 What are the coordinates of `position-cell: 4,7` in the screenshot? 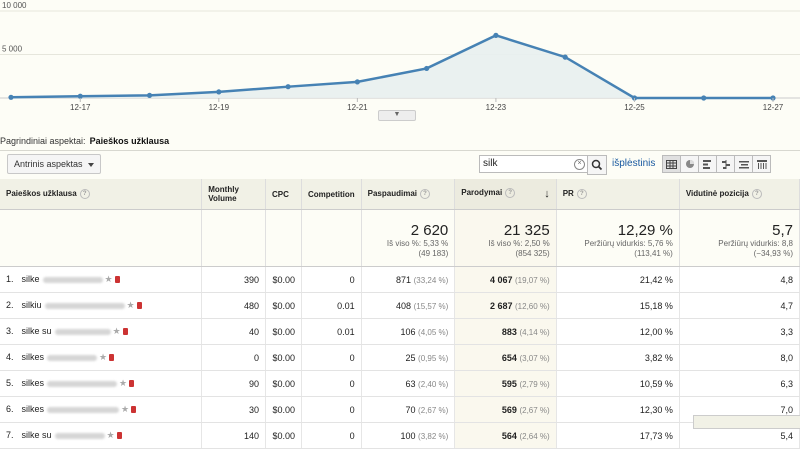 It's located at (739, 305).